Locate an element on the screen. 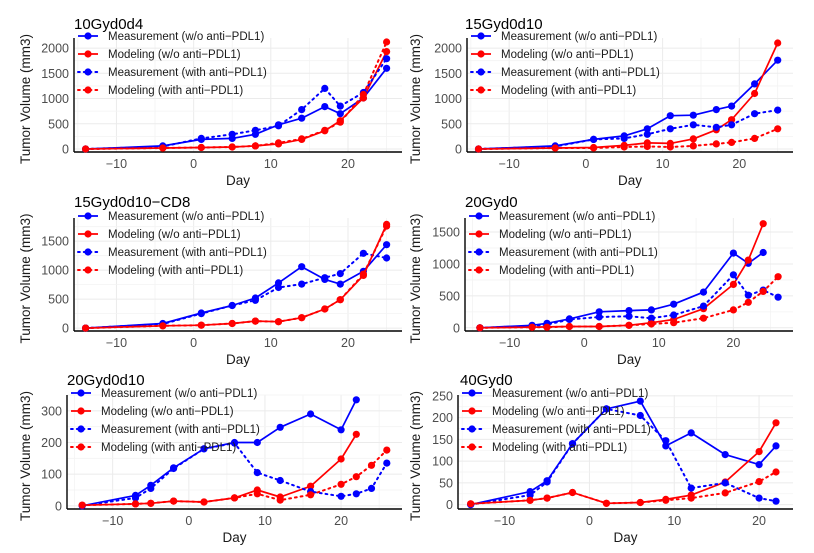 Image resolution: width=814 pixels, height=553 pixels. y-tick-label: 1000 is located at coordinates (55, 271).